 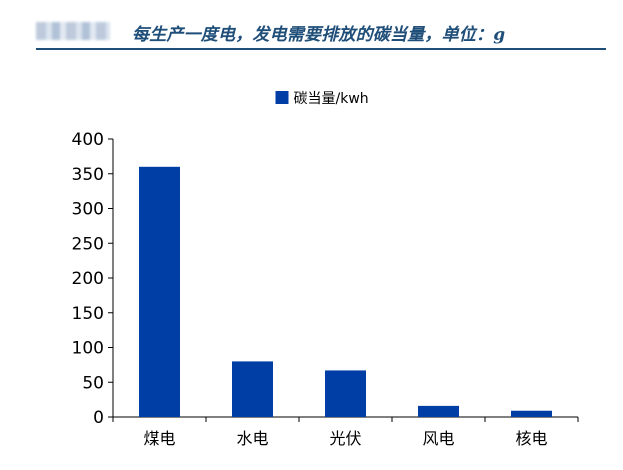 I want to click on legend: 碳当量/kwh, so click(x=322, y=99).